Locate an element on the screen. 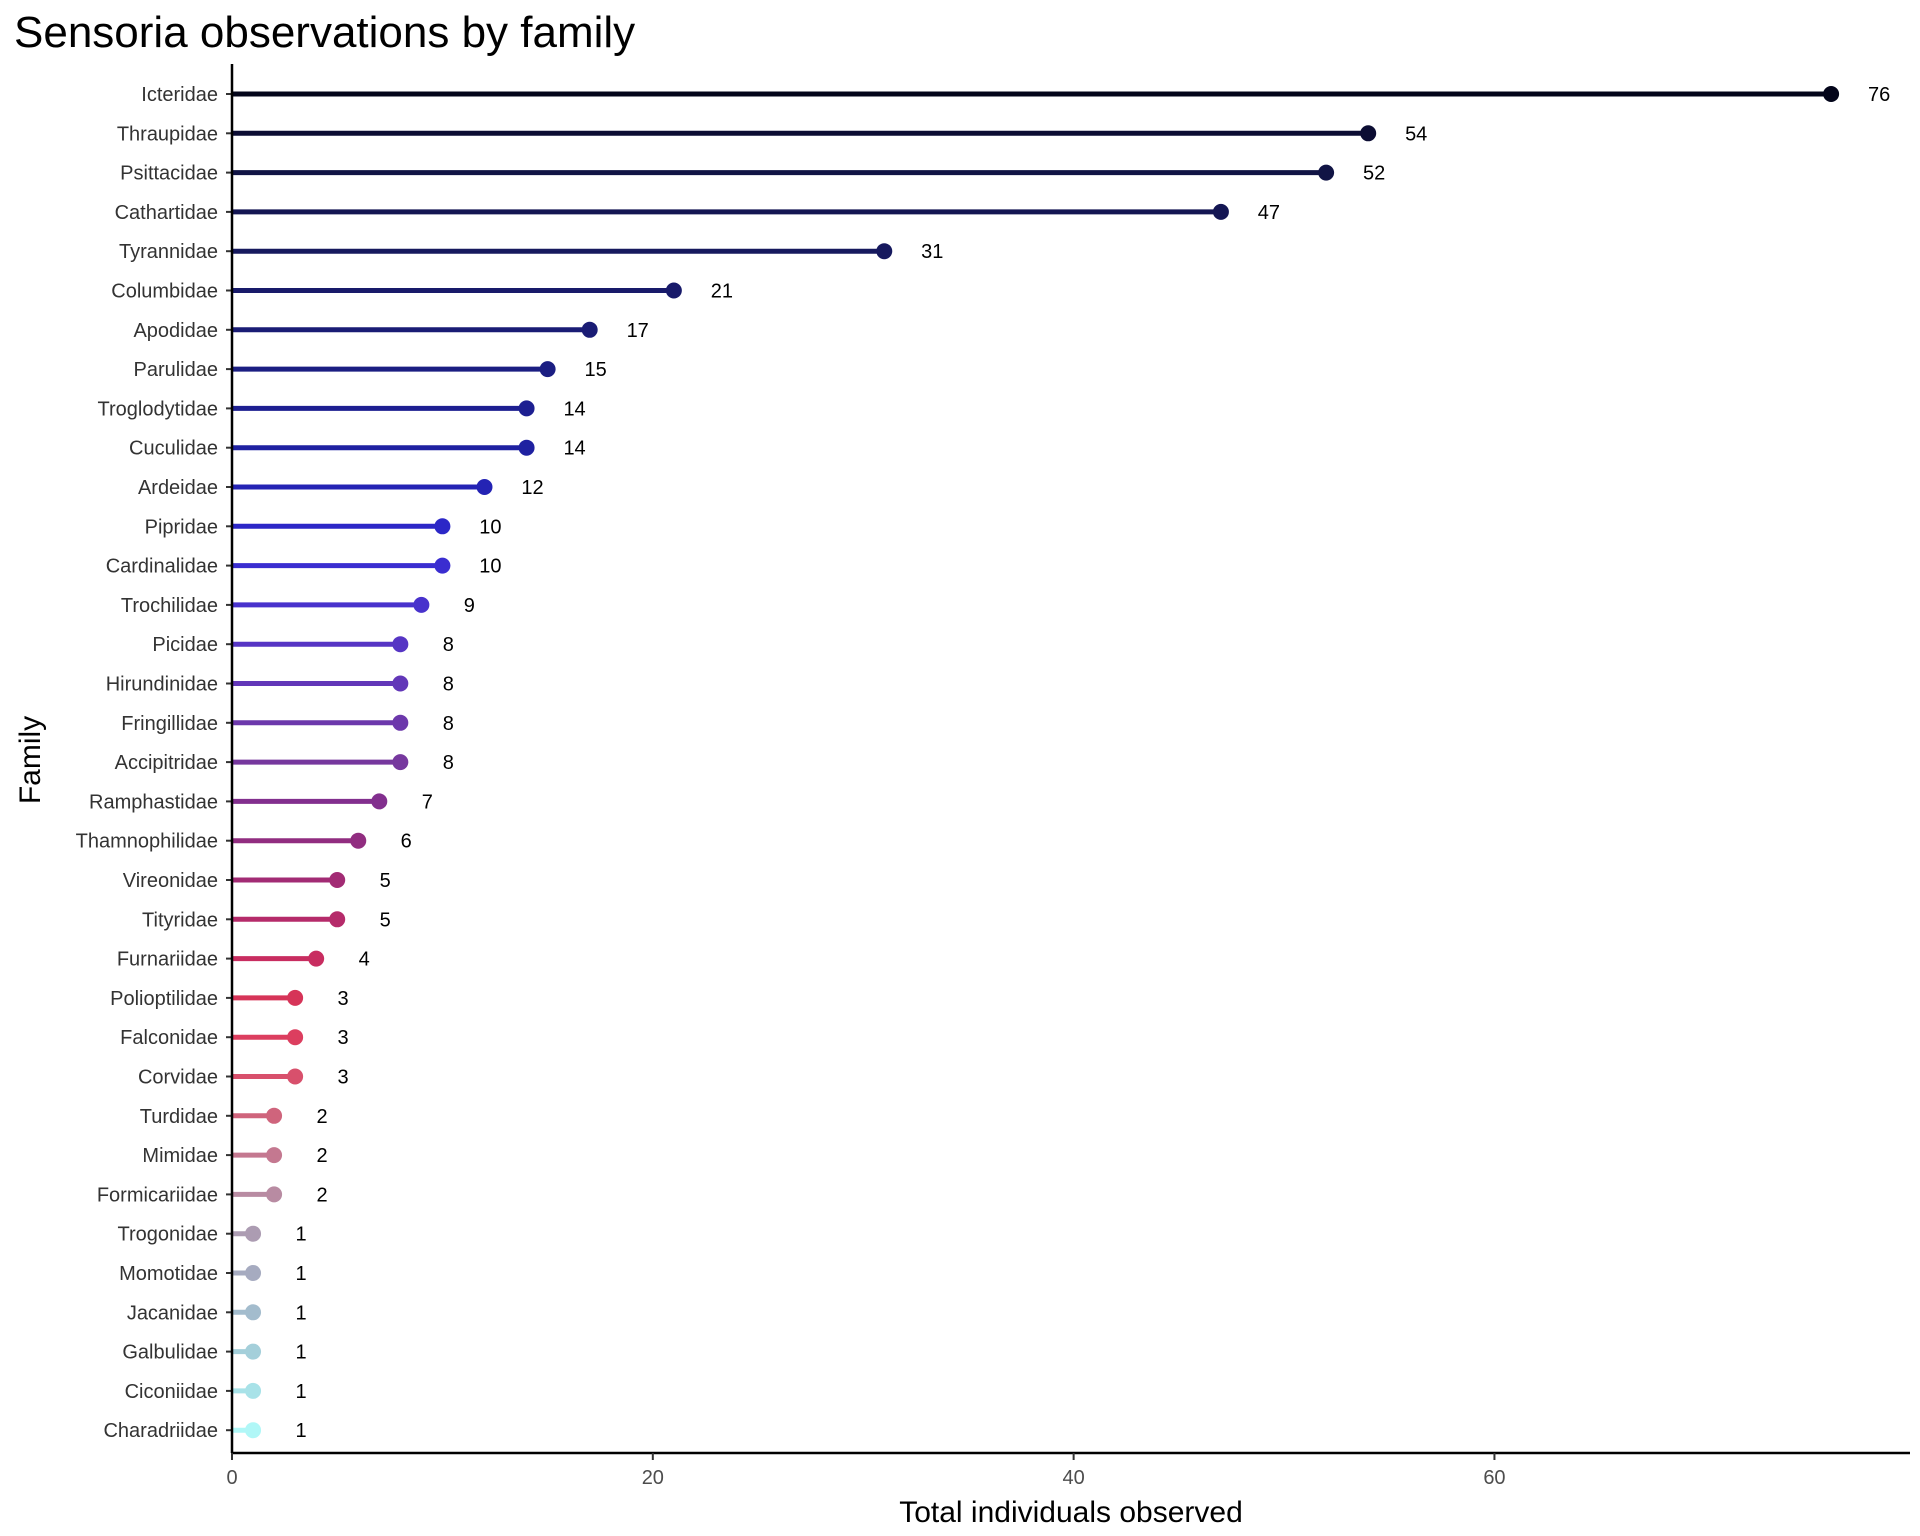 This screenshot has height=1536, width=1920. y-tick-label: Formicariidae is located at coordinates (157, 1195).